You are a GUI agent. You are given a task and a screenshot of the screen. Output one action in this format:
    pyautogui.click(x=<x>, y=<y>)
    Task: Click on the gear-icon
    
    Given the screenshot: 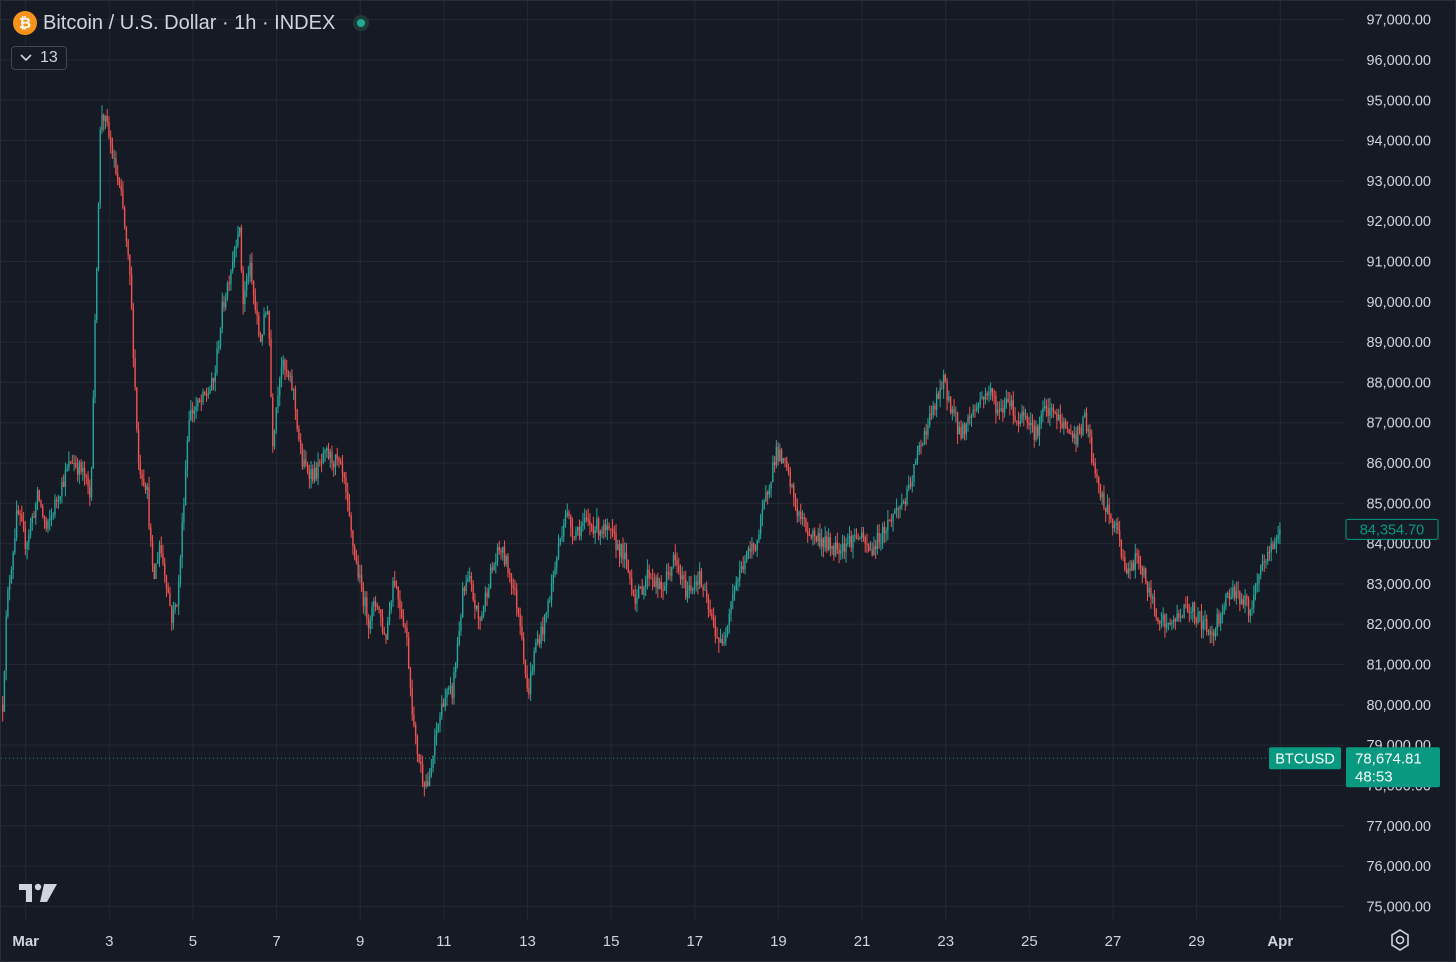 What is the action you would take?
    pyautogui.click(x=1400, y=940)
    